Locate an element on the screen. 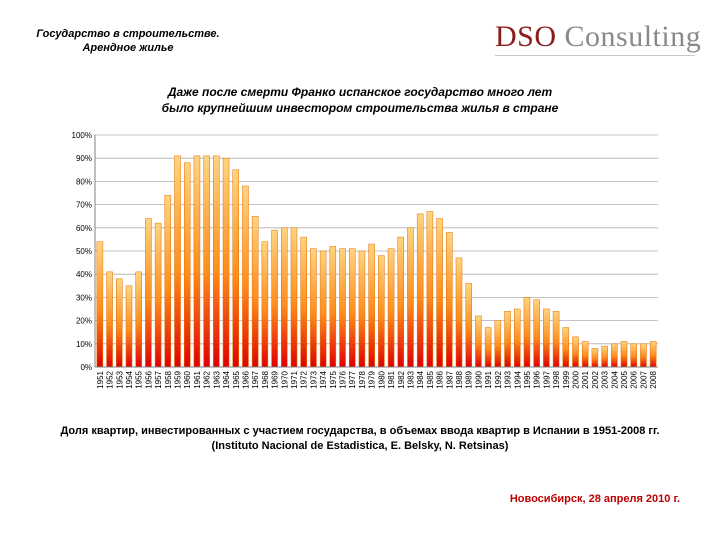 This screenshot has height=540, width=720. bar-1962 is located at coordinates (206, 261).